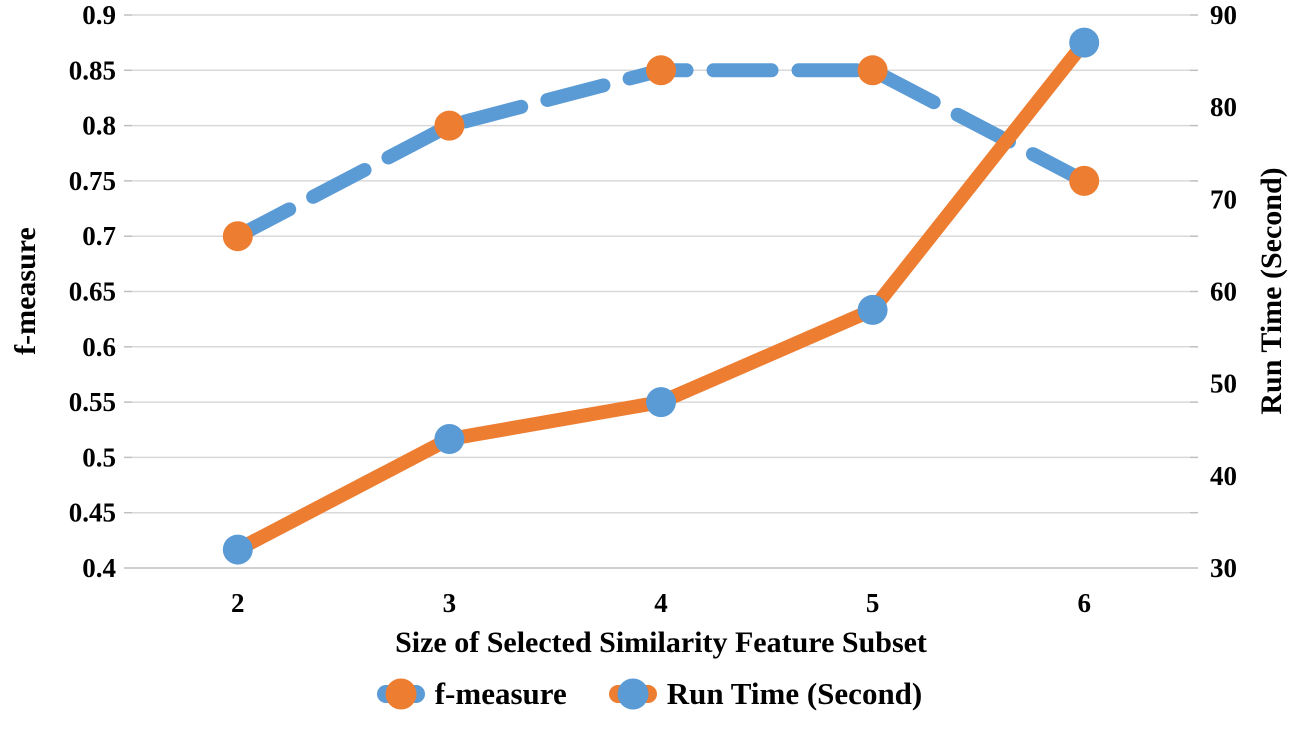 This screenshot has height=733, width=1299. Describe the element at coordinates (92, 292) in the screenshot. I see `left-y-tick-label: 0.65` at that location.